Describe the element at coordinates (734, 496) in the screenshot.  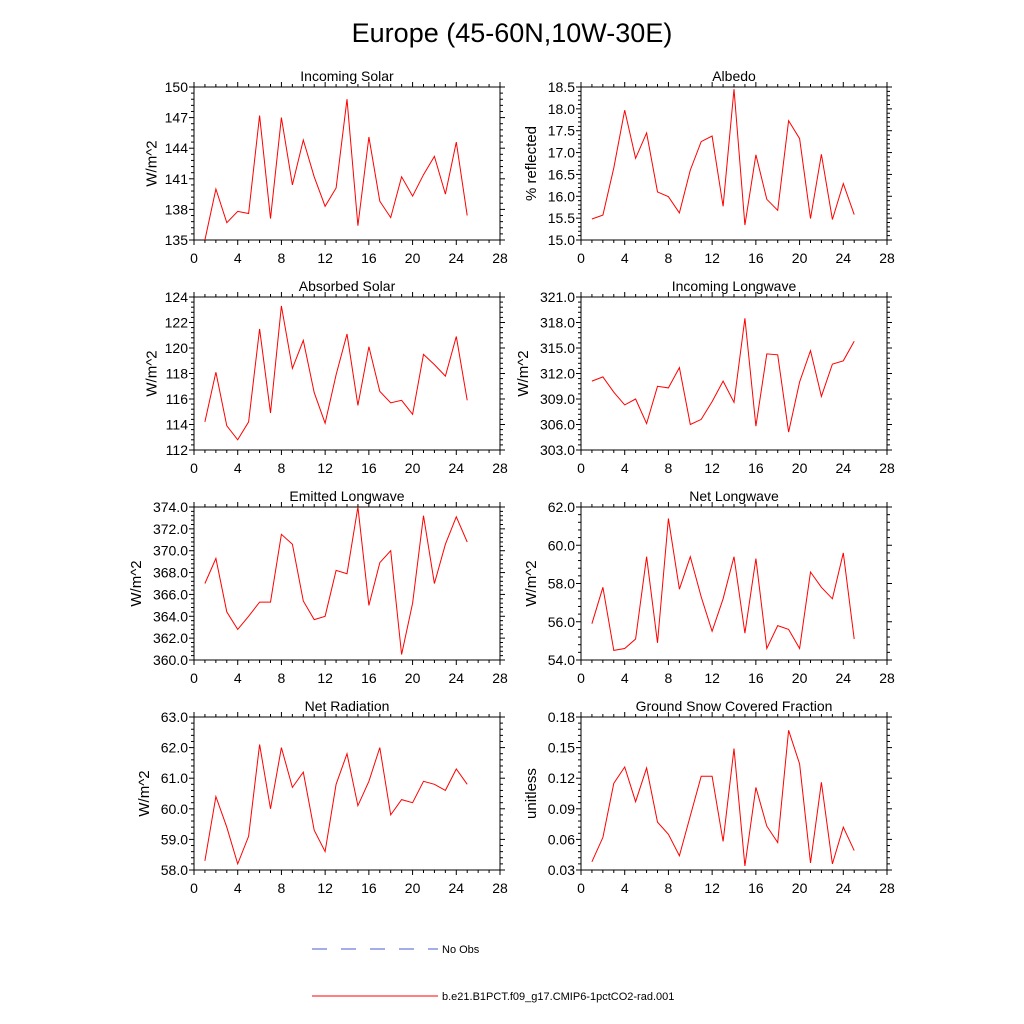
I see `chart-title: Net Longwave` at that location.